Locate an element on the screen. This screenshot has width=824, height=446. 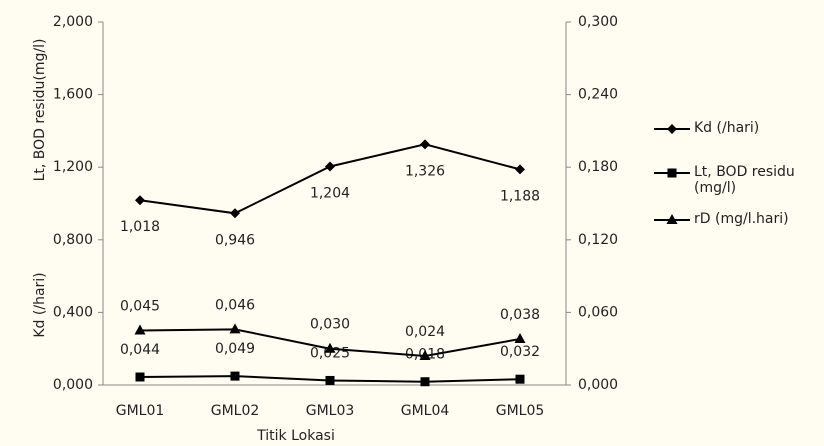
data-label: 1,326 is located at coordinates (425, 171).